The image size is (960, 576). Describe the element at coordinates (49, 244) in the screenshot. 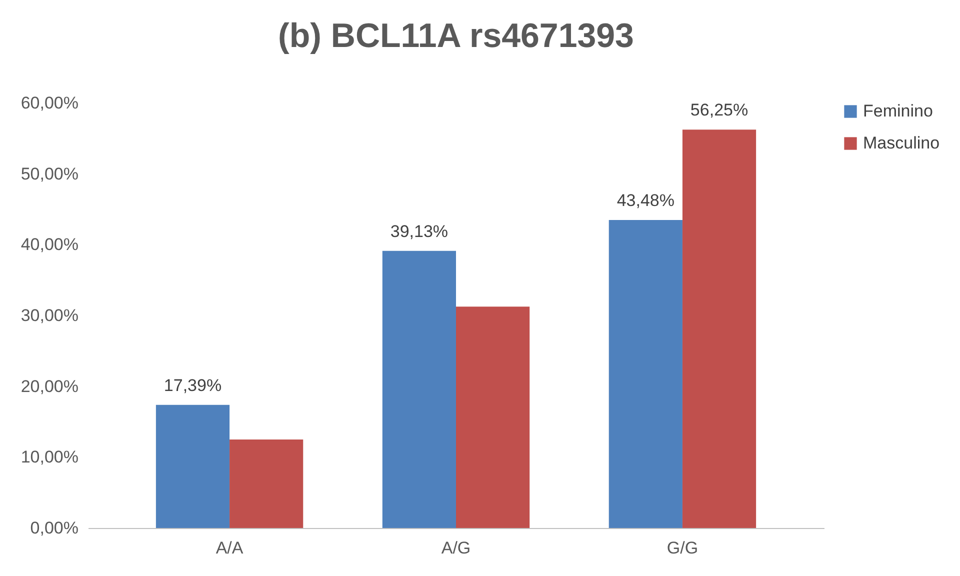

I see `y-tick-label: 40,00%` at that location.